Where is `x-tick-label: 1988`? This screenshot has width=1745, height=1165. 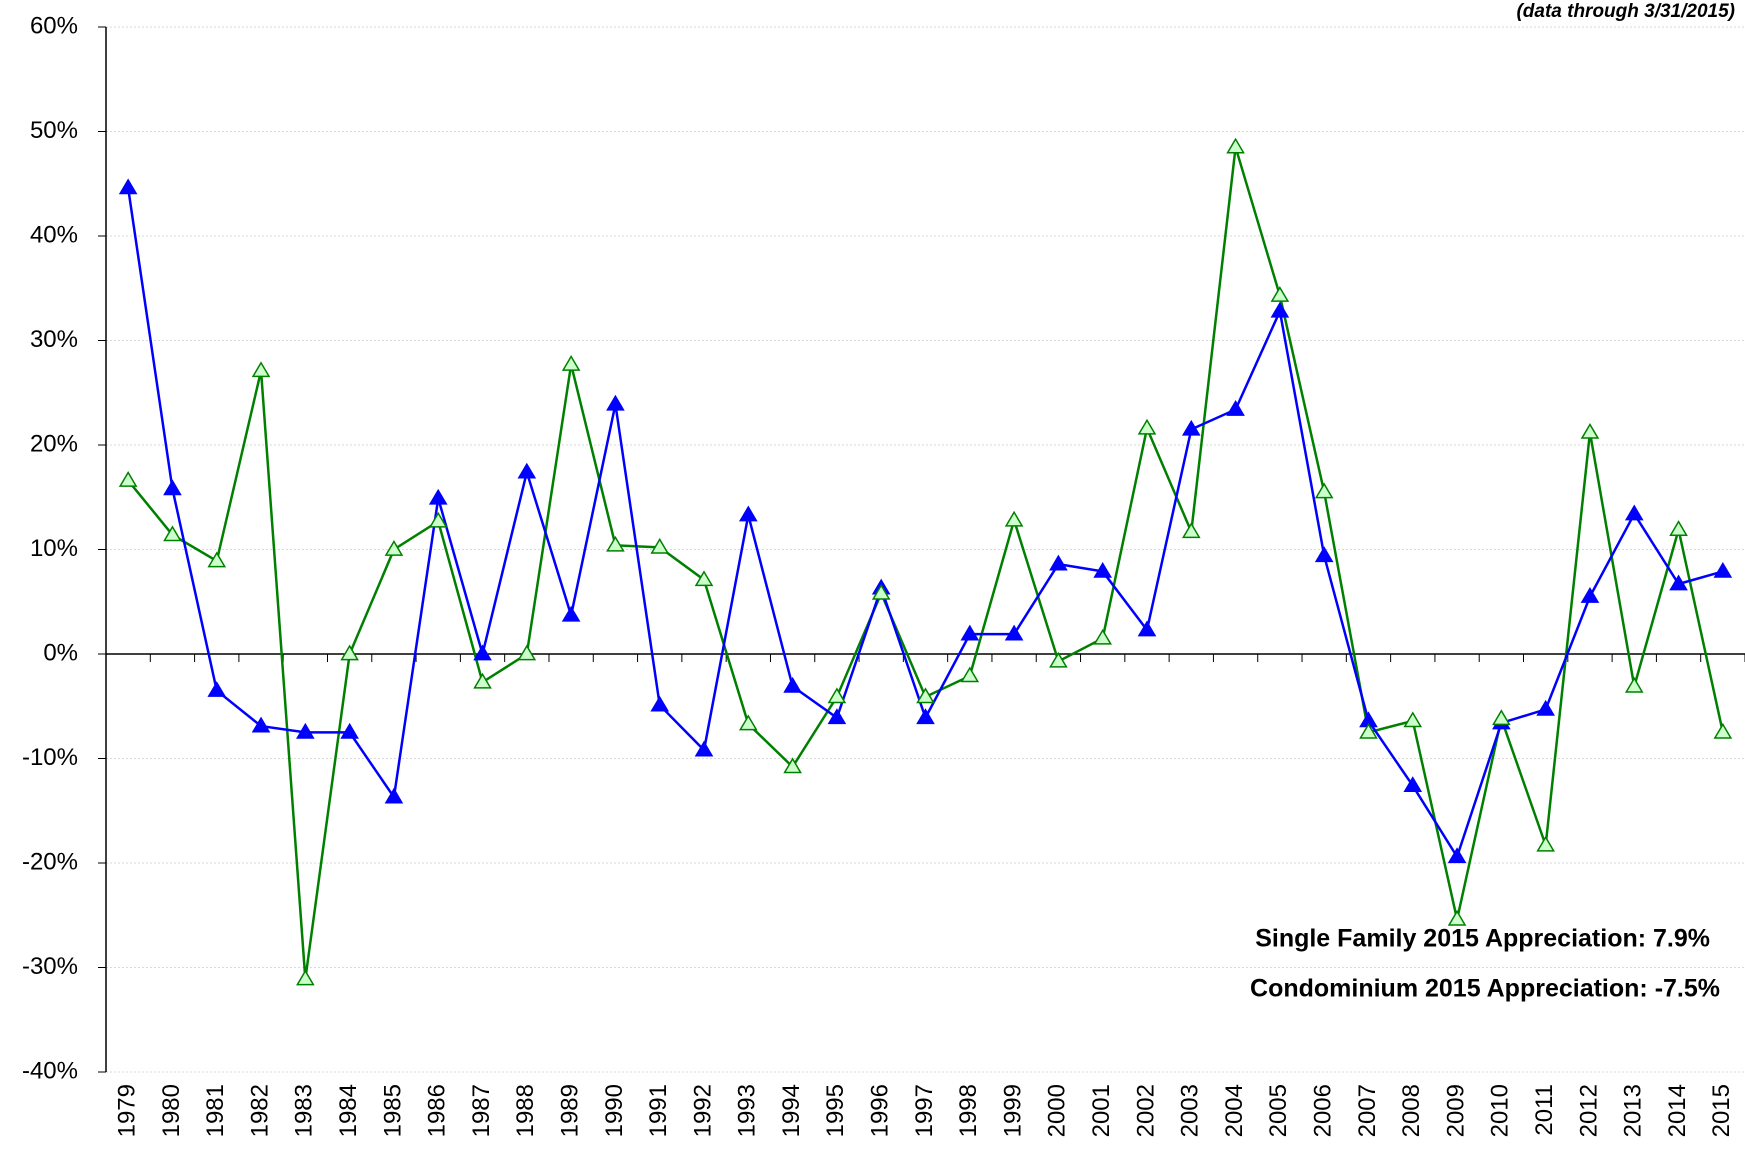 x-tick-label: 1988 is located at coordinates (525, 1110).